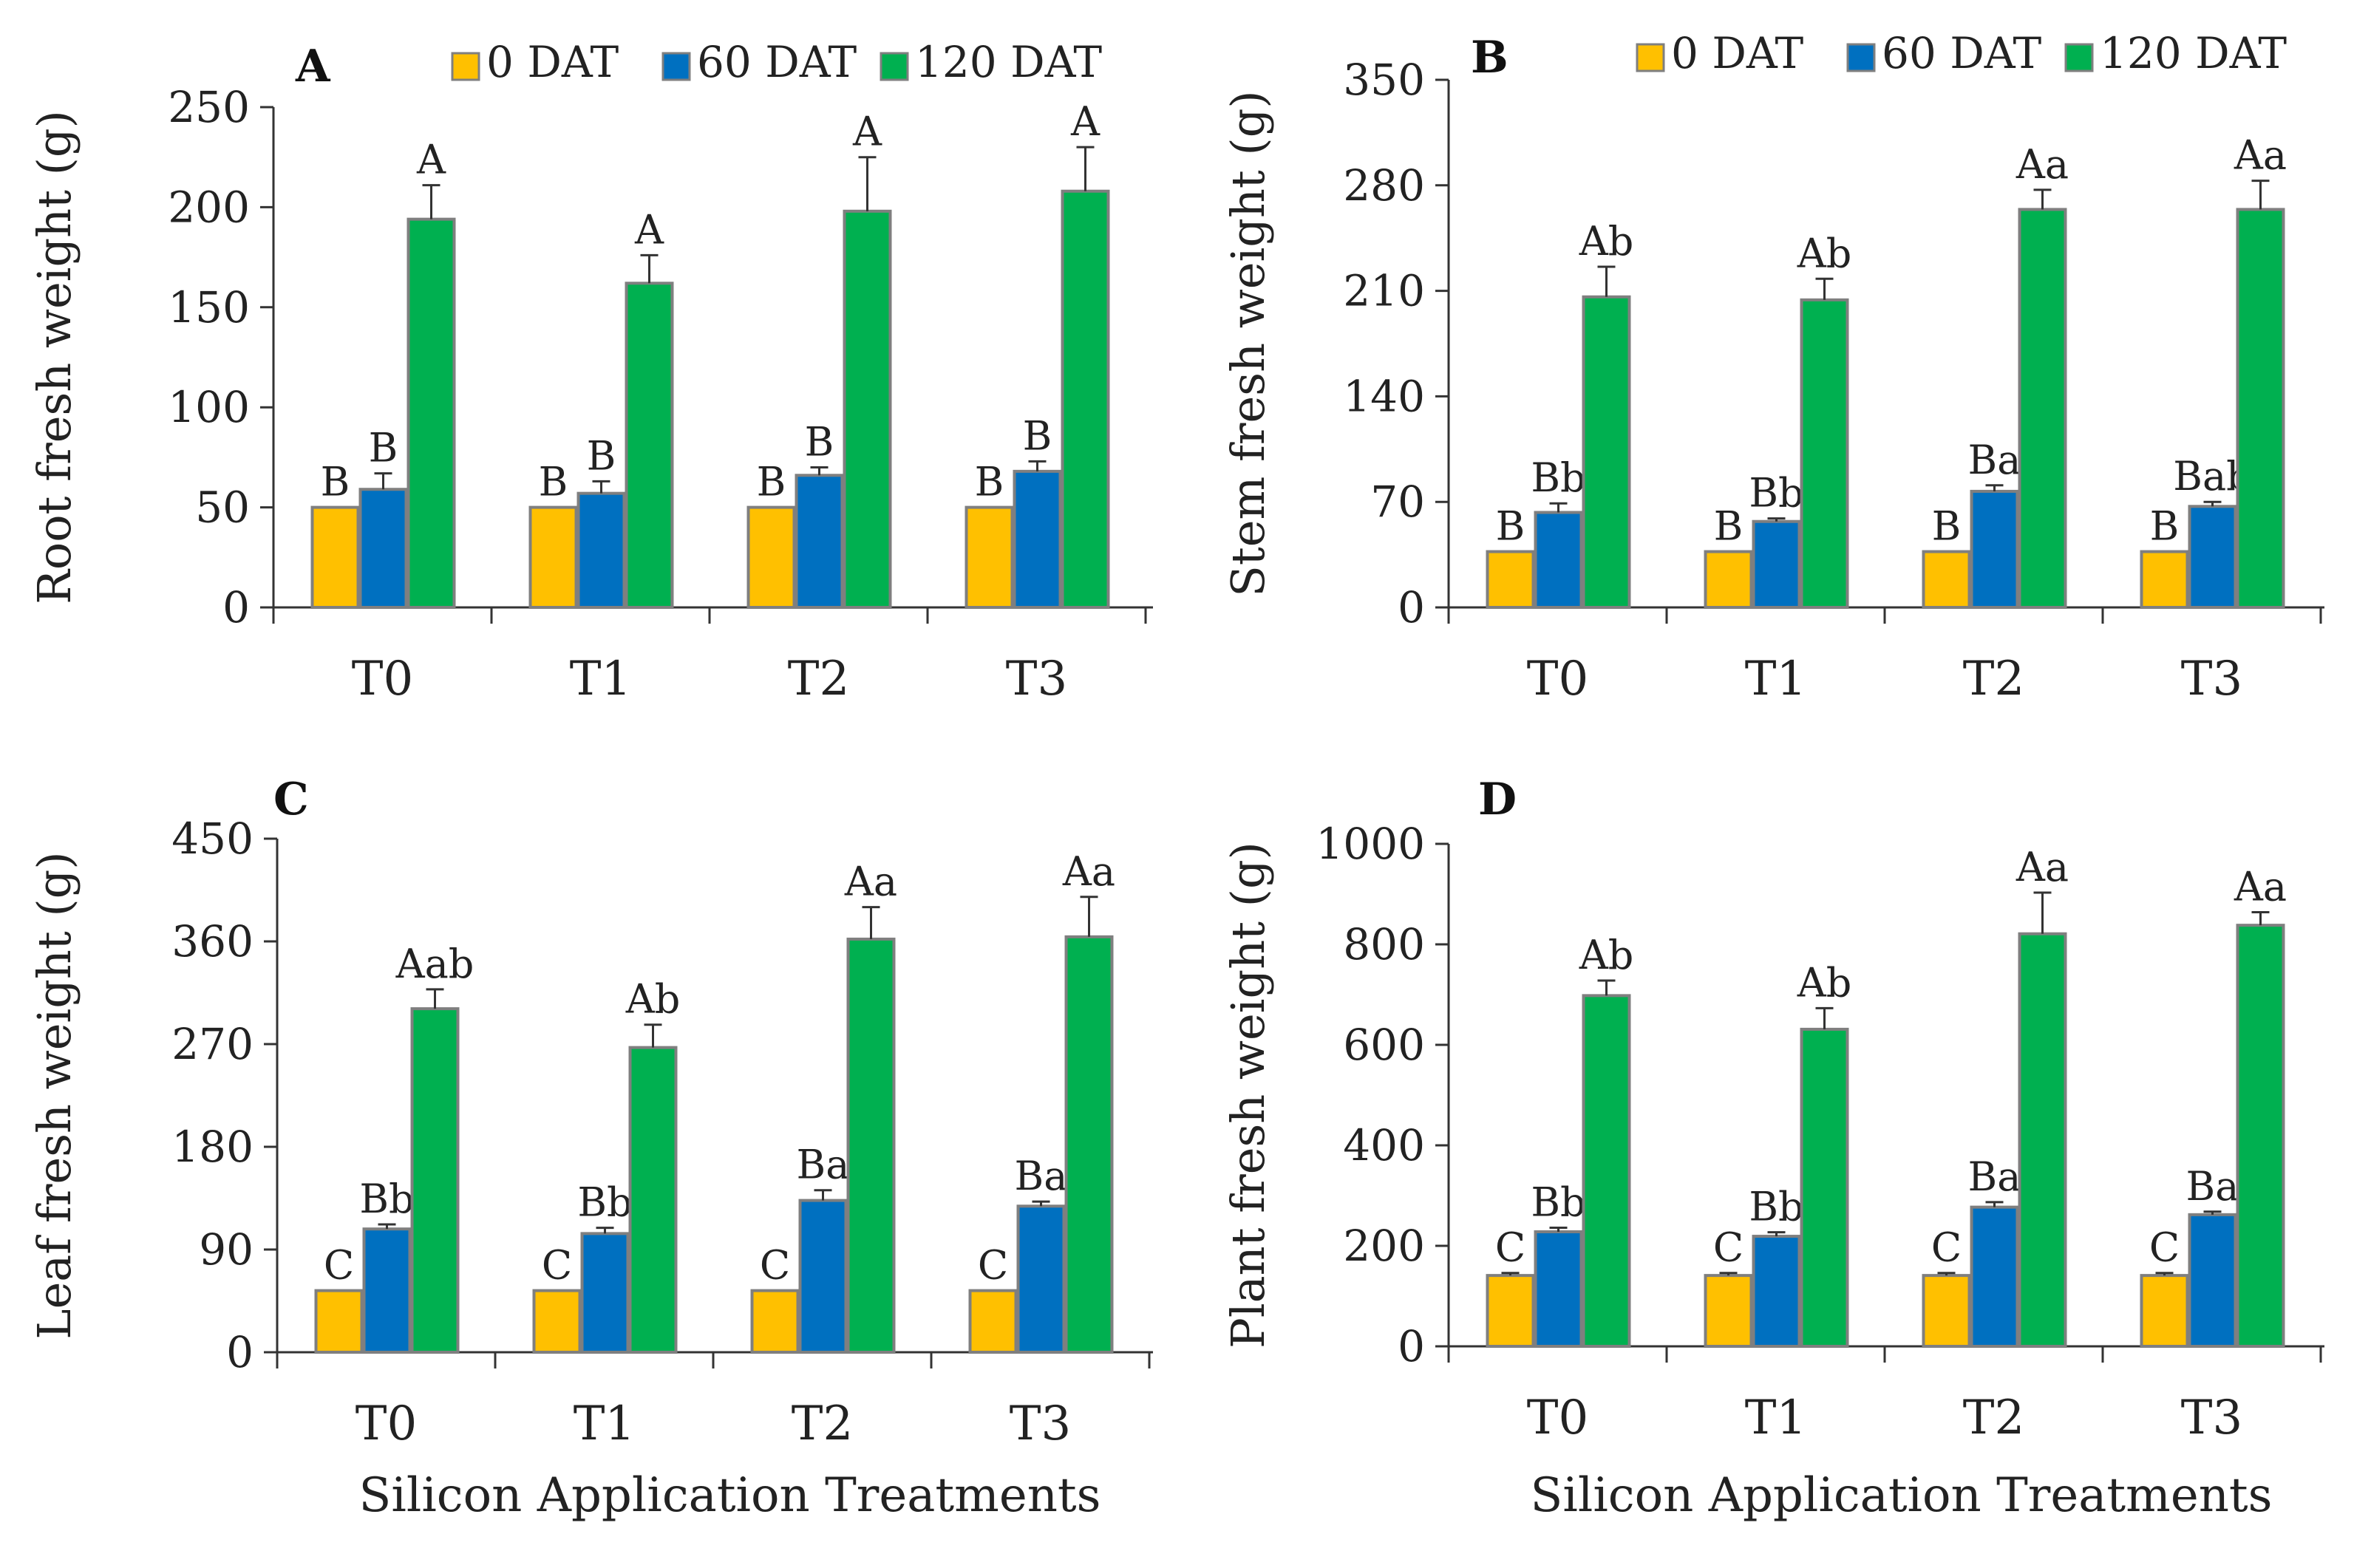 The height and width of the screenshot is (1568, 2354). I want to click on y-tick-label: 100, so click(209, 407).